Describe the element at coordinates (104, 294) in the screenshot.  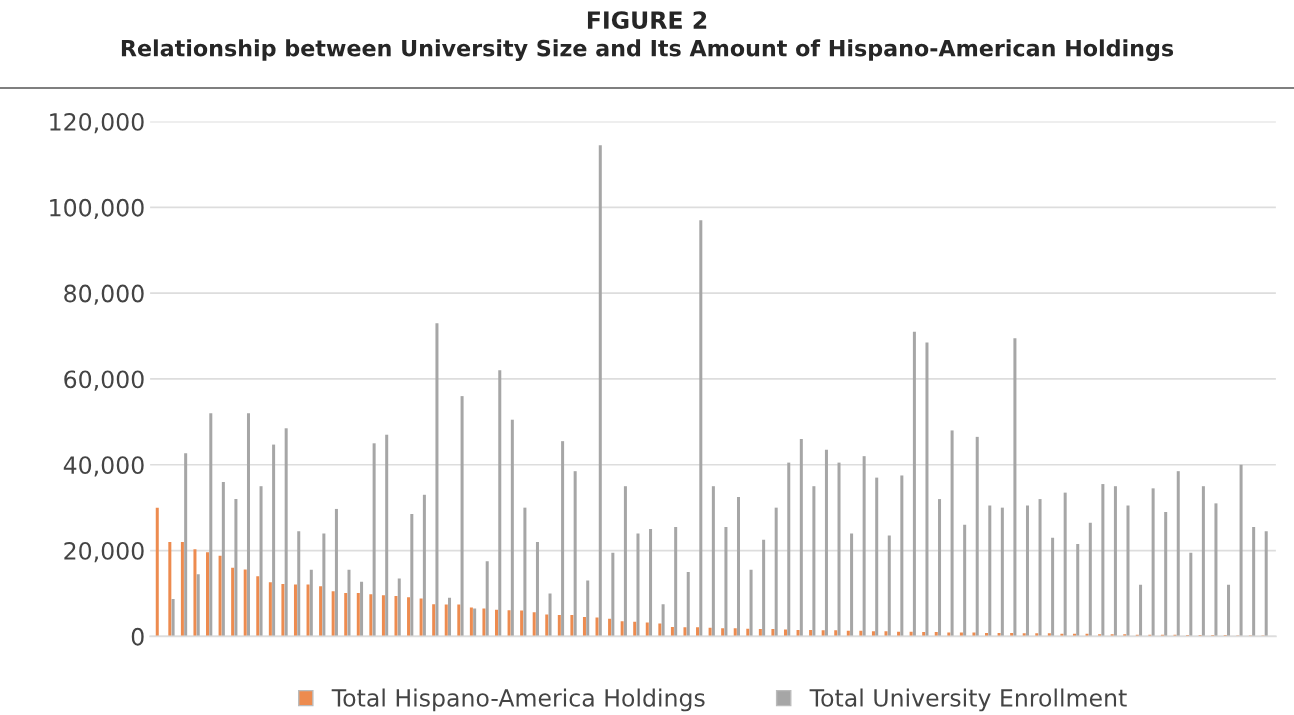
I see `y-tick-label: 80,000` at that location.